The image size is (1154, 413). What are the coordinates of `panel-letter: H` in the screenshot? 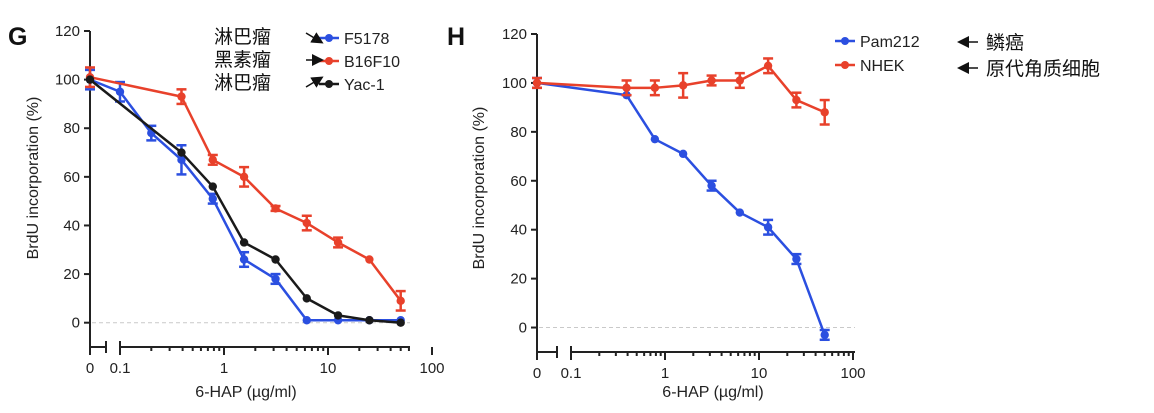 It's located at (456, 37).